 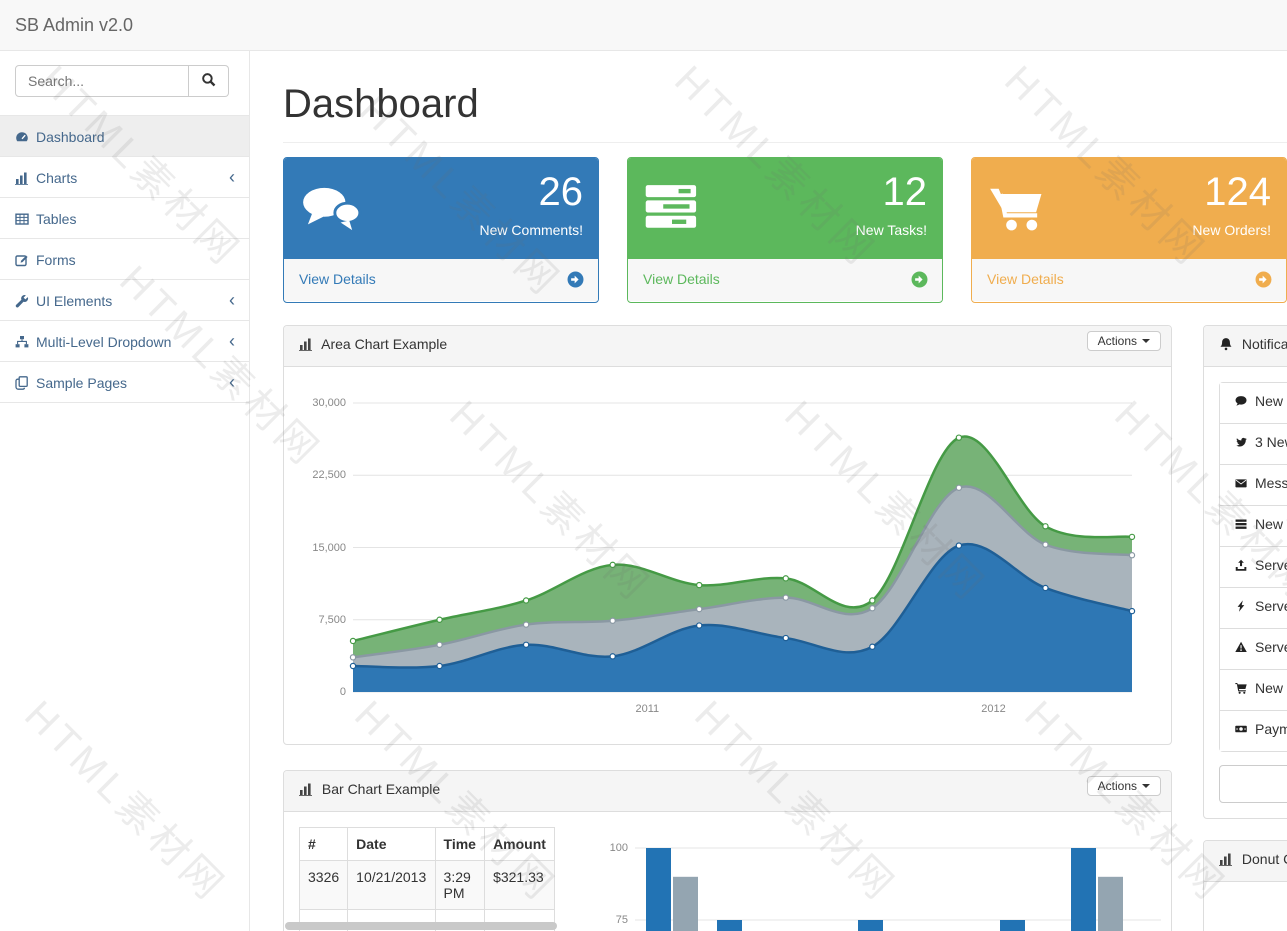 I want to click on search-button, so click(x=209, y=81).